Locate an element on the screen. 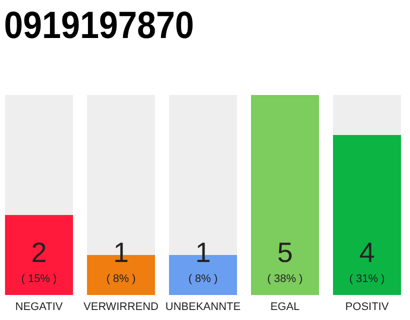 This screenshot has height=320, width=410. annotation: ( 38% ) is located at coordinates (285, 279).